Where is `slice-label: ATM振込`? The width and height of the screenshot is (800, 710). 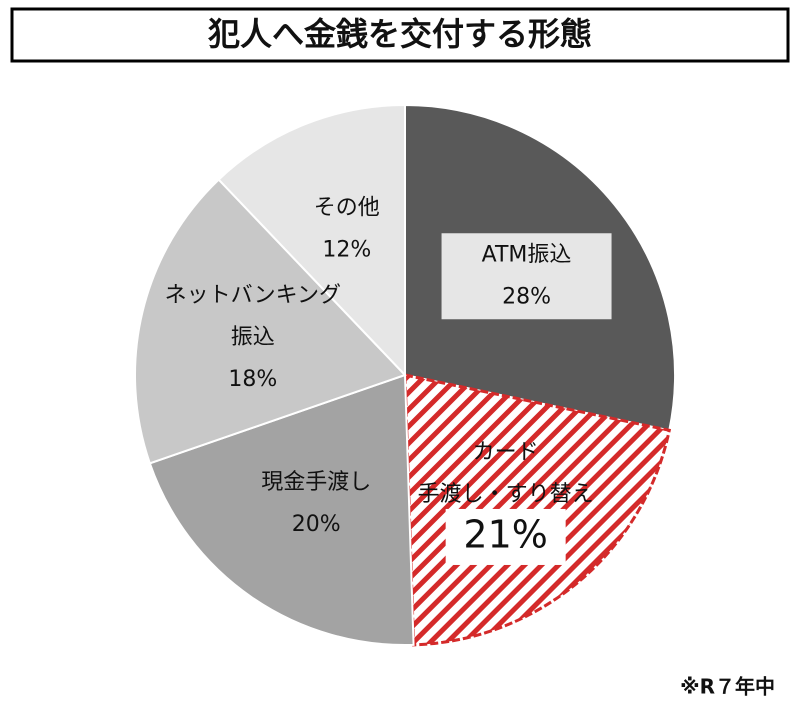 slice-label: ATM振込 is located at coordinates (527, 254).